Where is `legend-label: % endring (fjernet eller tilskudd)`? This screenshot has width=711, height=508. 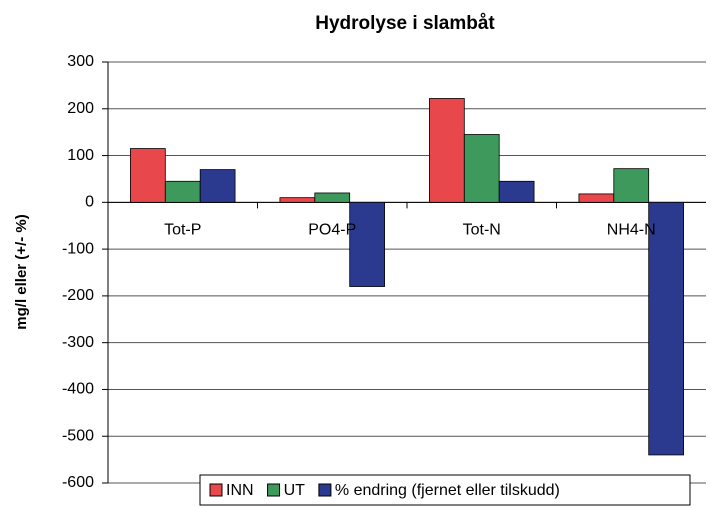
legend-label: % endring (fjernet eller tilskudd) is located at coordinates (447, 490).